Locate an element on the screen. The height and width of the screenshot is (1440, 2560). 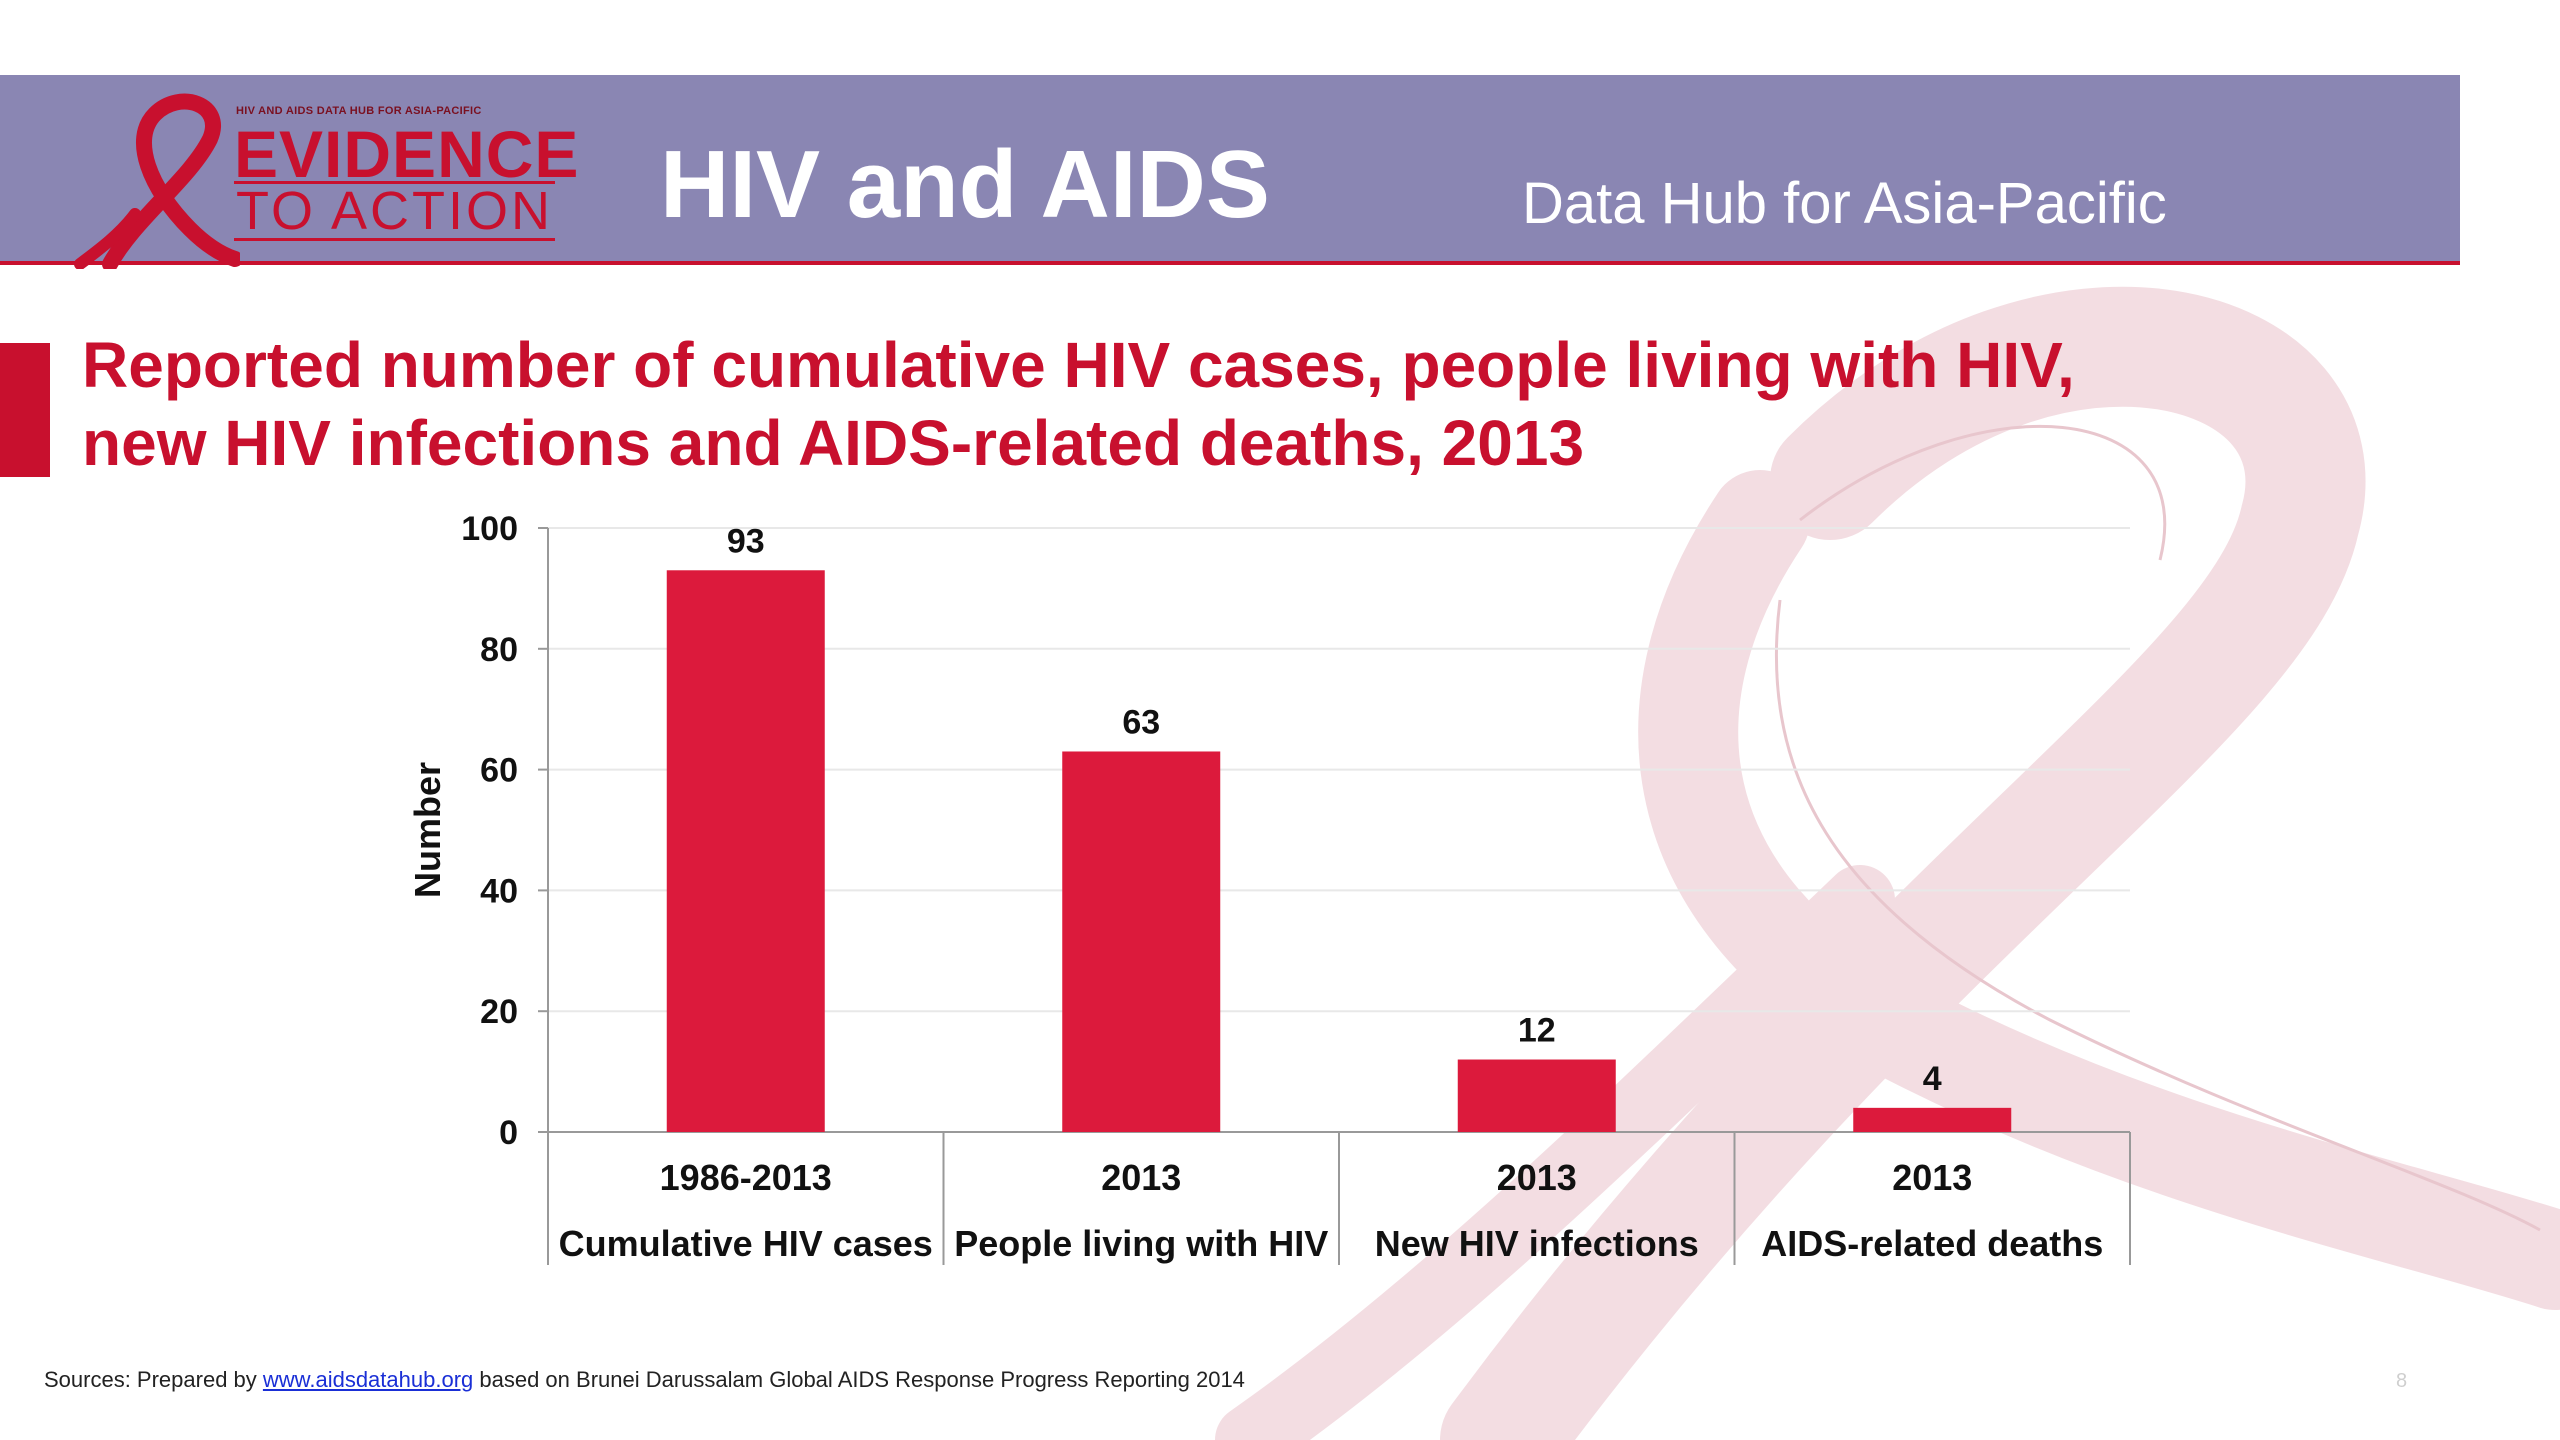
page-number: 8 is located at coordinates (2402, 1381).